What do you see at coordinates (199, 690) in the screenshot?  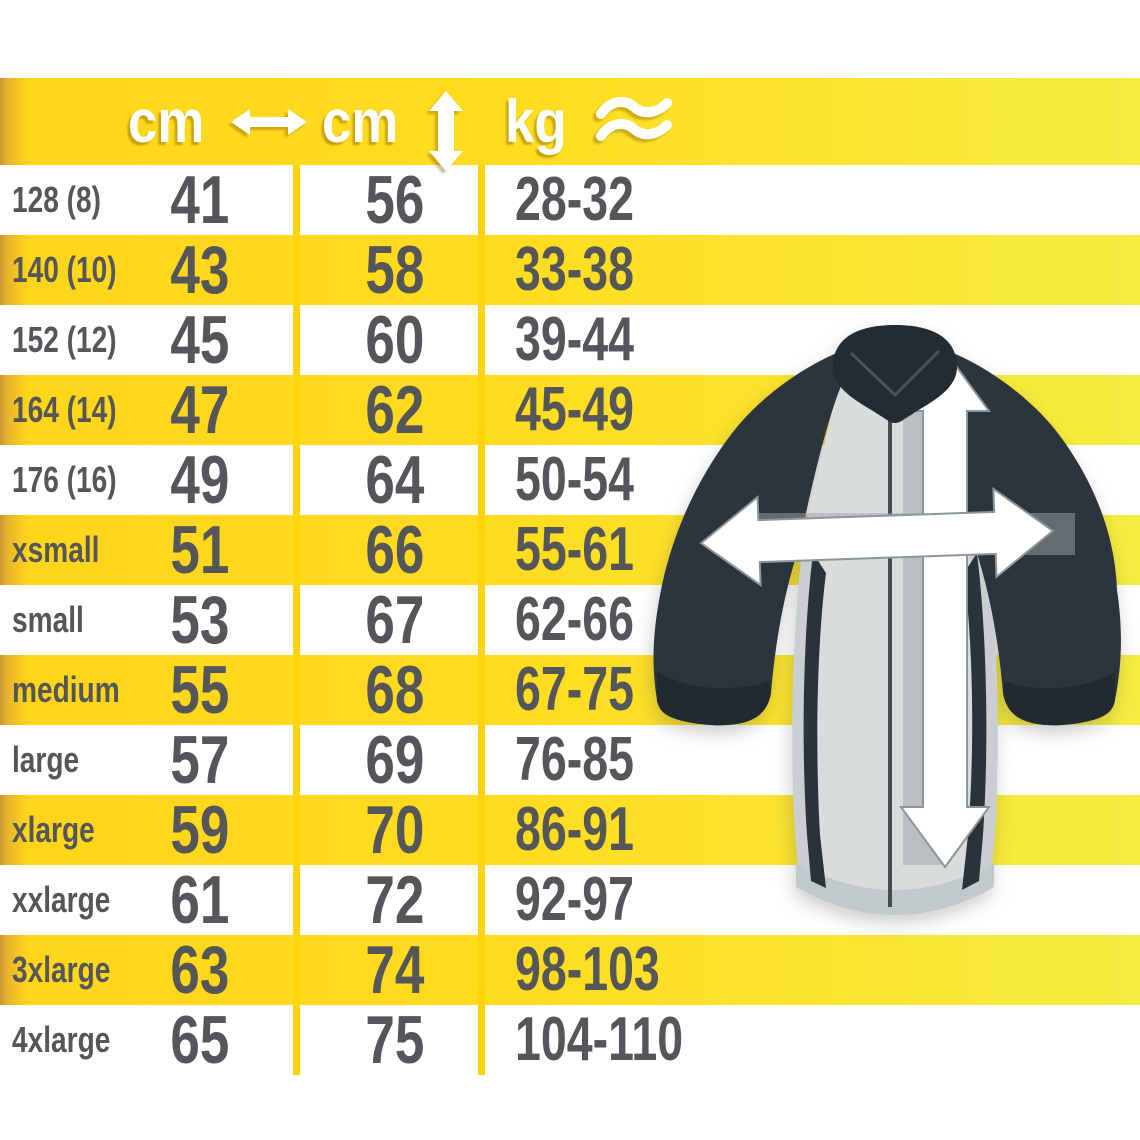 I see `chest-width-value: 55` at bounding box center [199, 690].